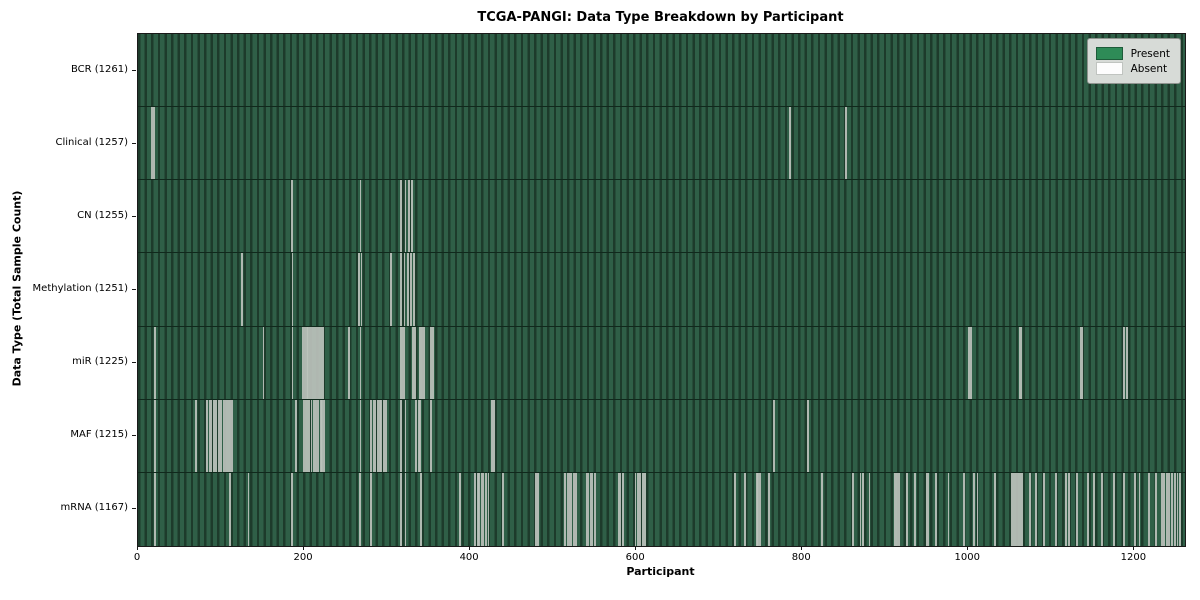  What do you see at coordinates (1109, 68) in the screenshot?
I see `absent-swatch-icon` at bounding box center [1109, 68].